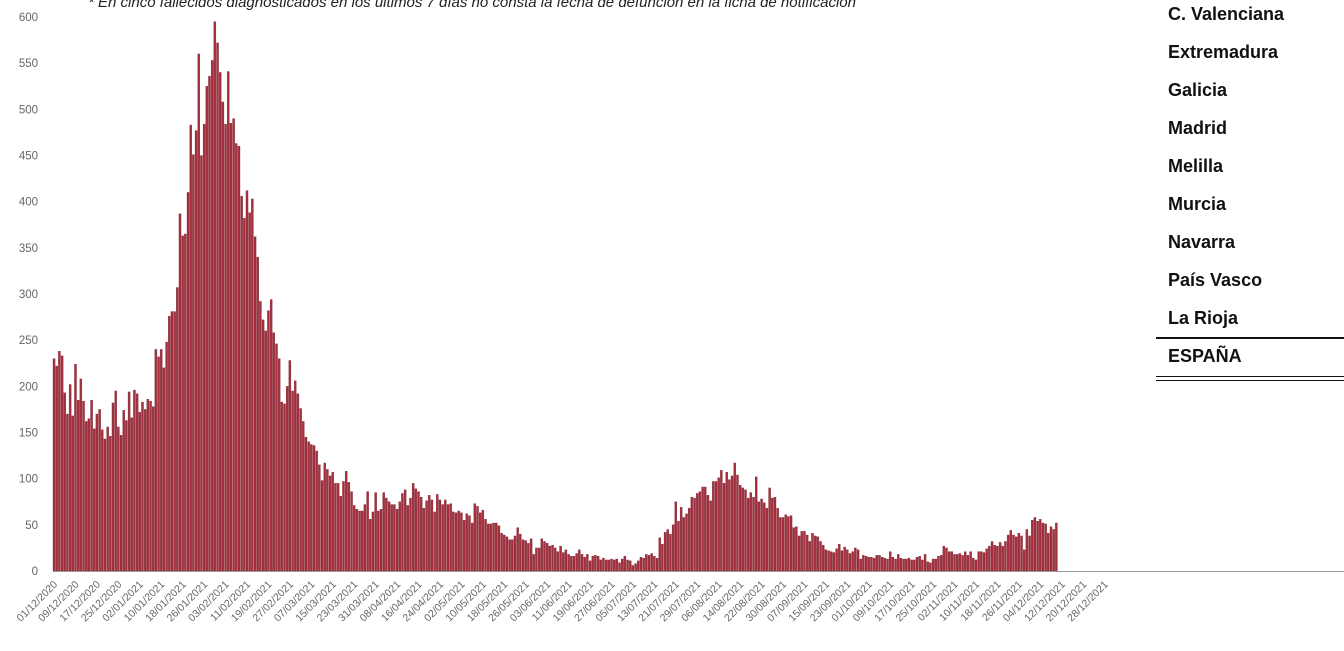 This screenshot has width=1344, height=651. What do you see at coordinates (1202, 242) in the screenshot?
I see `region-row-navarra: Navarra` at bounding box center [1202, 242].